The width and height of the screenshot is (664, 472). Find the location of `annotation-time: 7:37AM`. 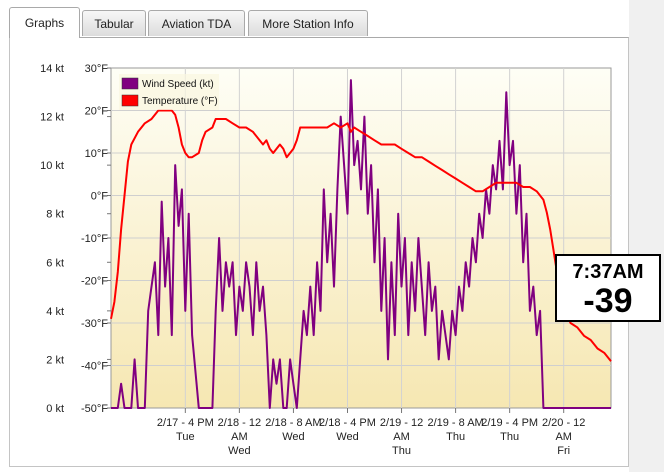

annotation-time: 7:37AM is located at coordinates (608, 272).